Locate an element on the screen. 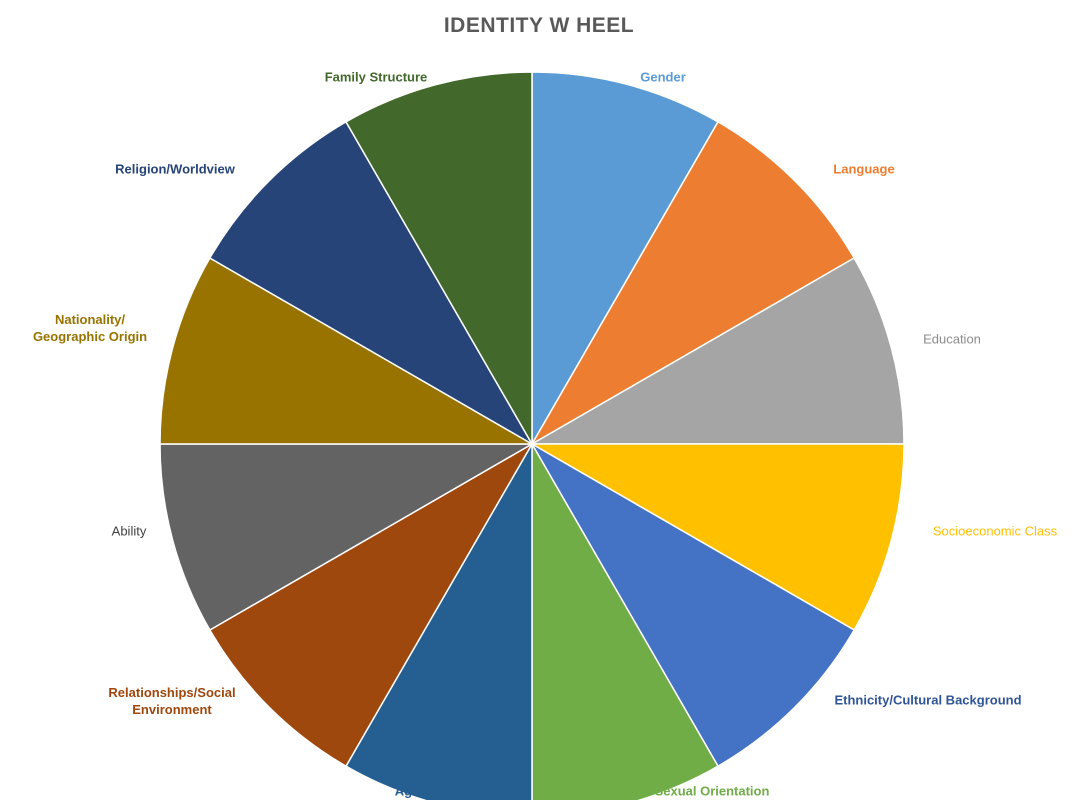 The height and width of the screenshot is (800, 1078). slice-label-nationality-geographic-origin: Nationality/Geographic Origin is located at coordinates (90, 328).